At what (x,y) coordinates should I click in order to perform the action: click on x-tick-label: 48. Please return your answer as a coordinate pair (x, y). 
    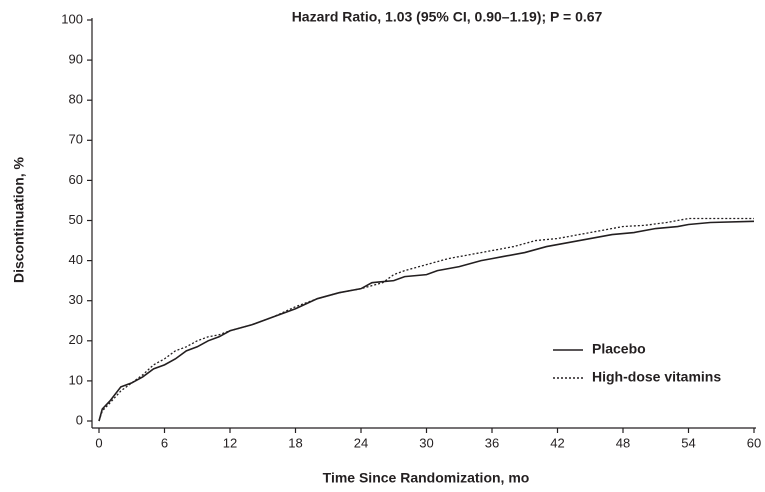
    Looking at the image, I should click on (623, 442).